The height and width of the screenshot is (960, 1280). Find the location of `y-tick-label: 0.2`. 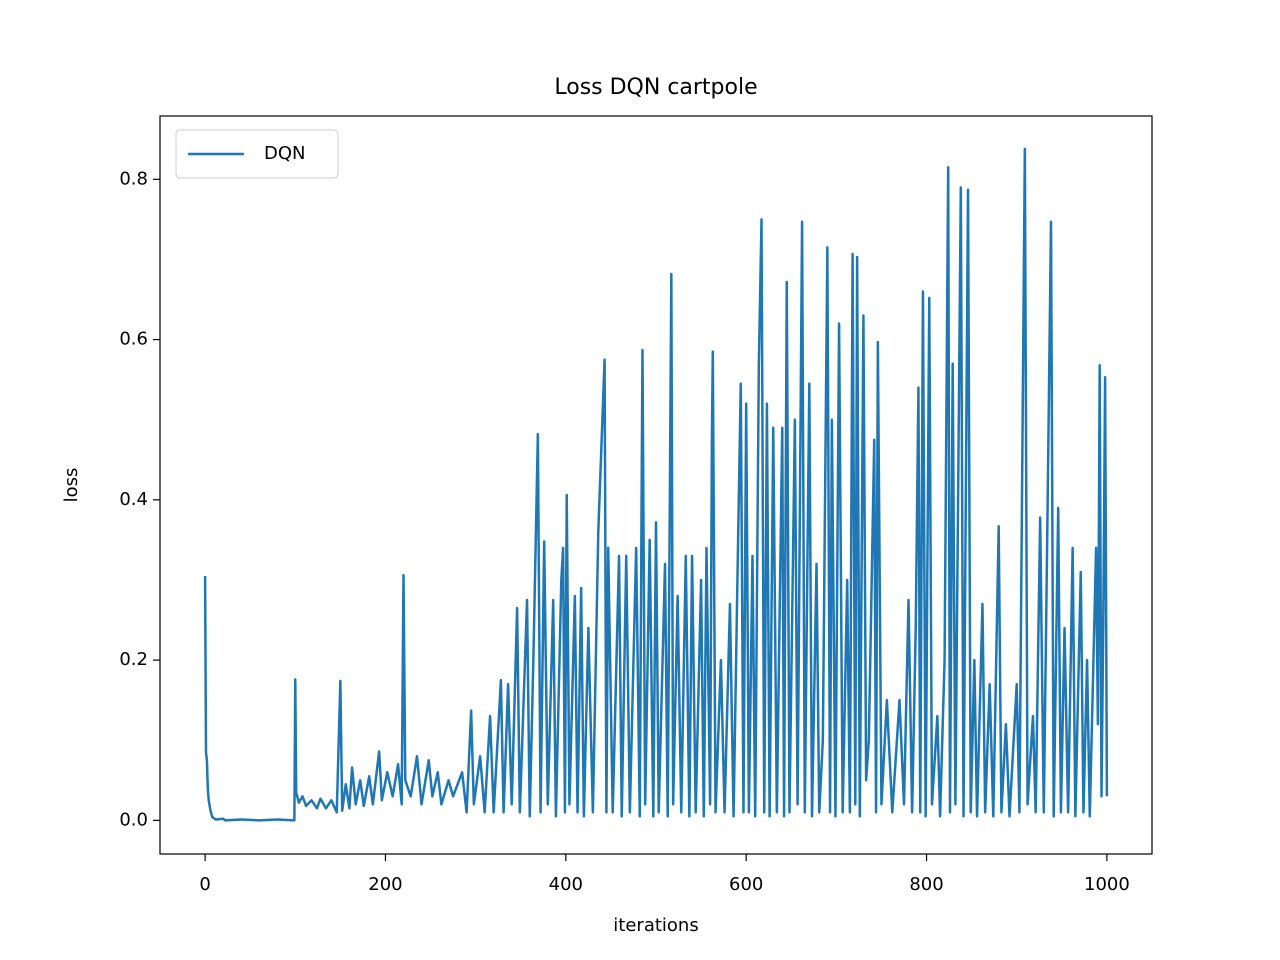

y-tick-label: 0.2 is located at coordinates (133, 659).